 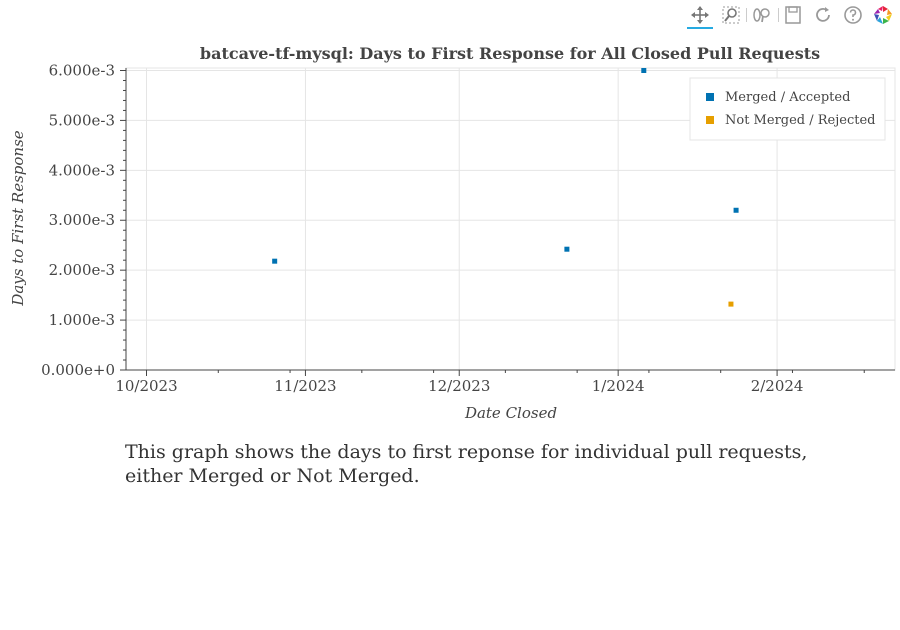 I want to click on reset-icon, so click(x=823, y=15).